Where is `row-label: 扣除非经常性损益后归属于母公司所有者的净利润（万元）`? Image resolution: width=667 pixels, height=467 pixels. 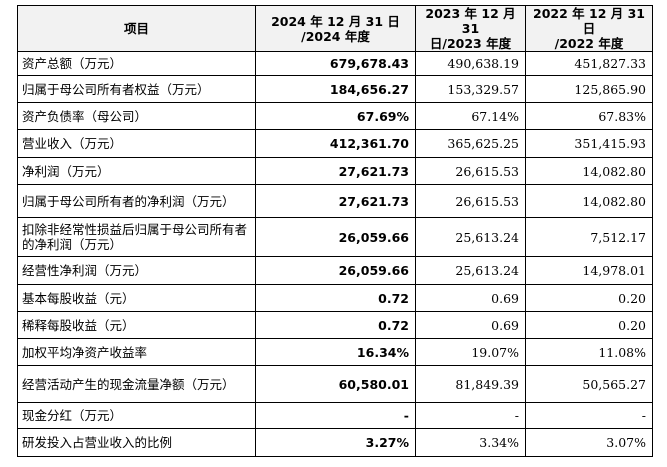 row-label: 扣除非经常性损益后归属于母公司所有者的净利润（万元） is located at coordinates (136, 237).